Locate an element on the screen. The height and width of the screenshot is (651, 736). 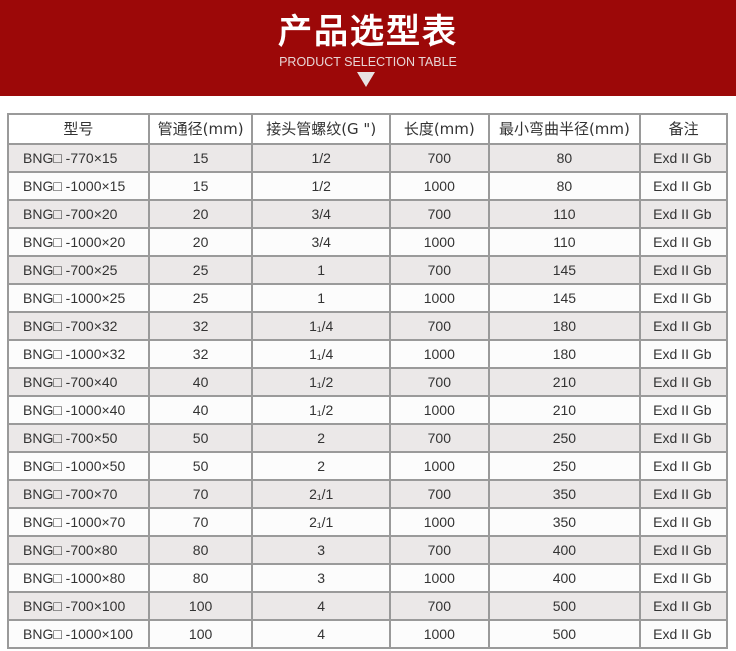
table-row: BNG□ -1000×80 80 3 1000 400 Exd II Gb is located at coordinates (367, 578).